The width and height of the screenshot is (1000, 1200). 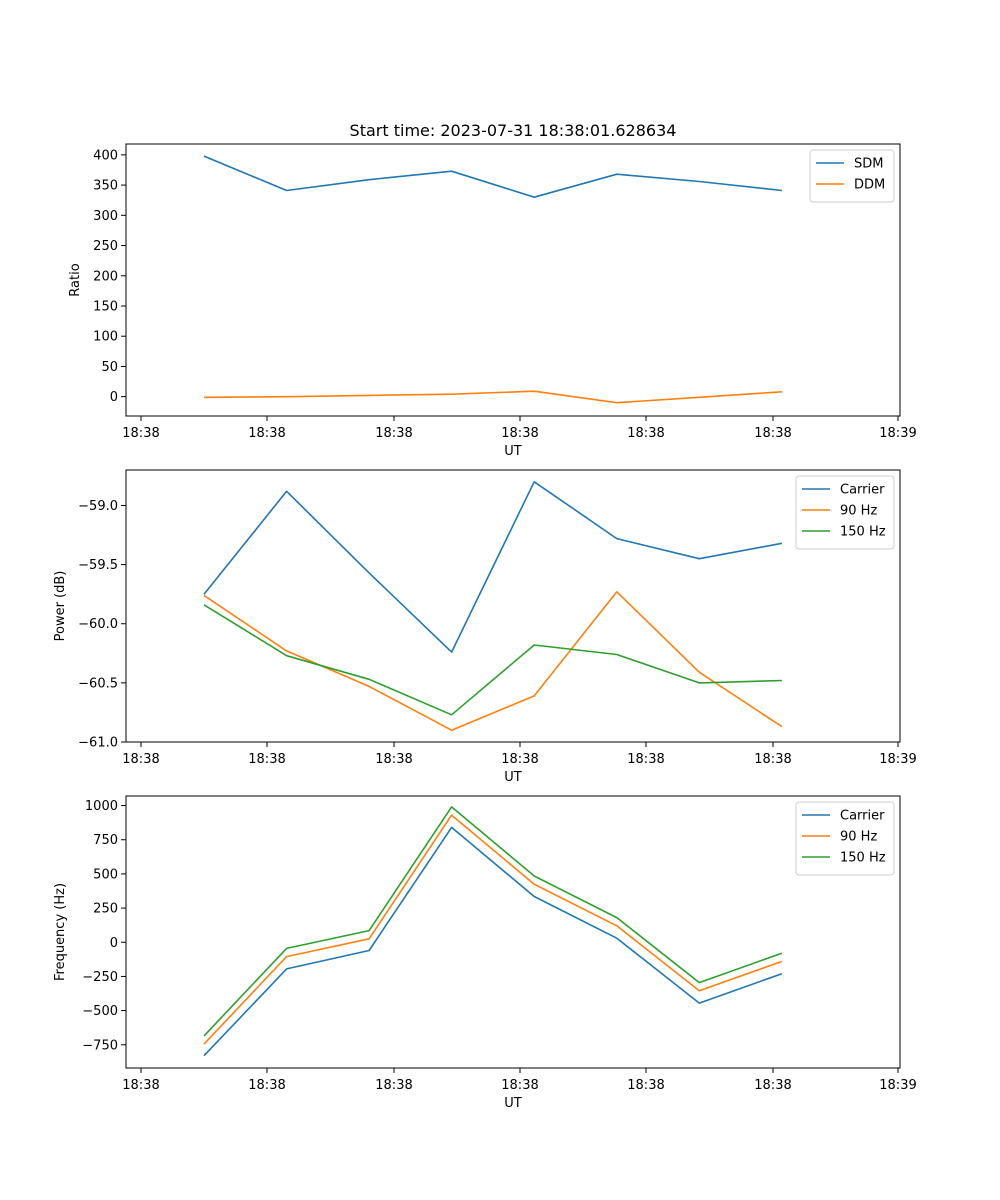 I want to click on y-tick-label: 350, so click(x=105, y=186).